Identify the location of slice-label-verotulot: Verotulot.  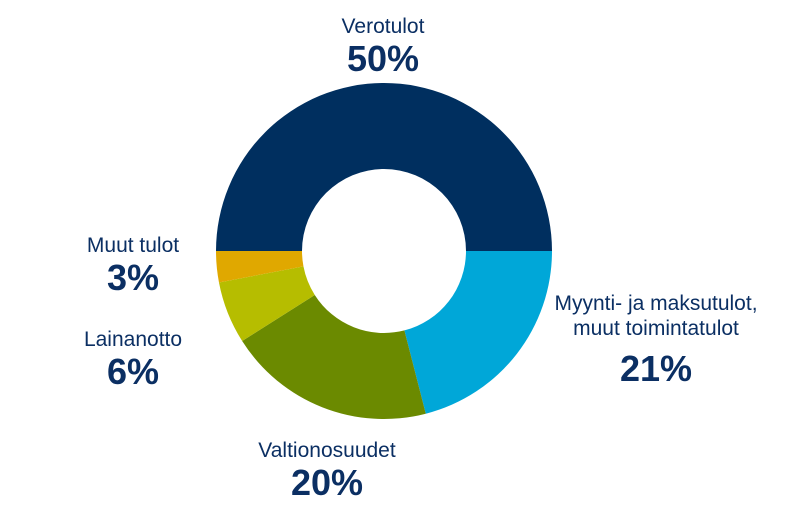
(383, 26).